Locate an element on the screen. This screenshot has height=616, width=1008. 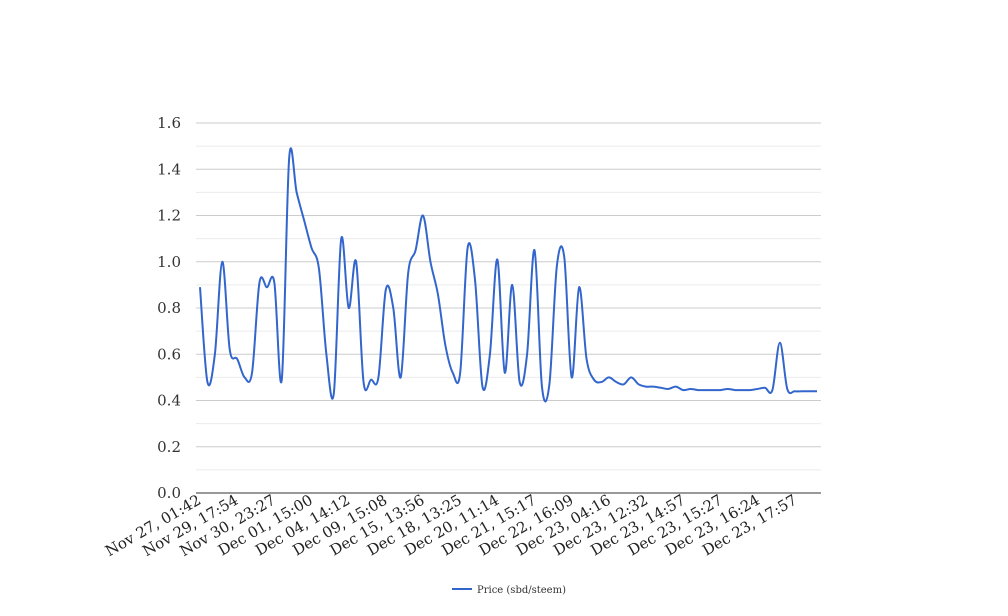
y-tick-label: 0.0 is located at coordinates (169, 493).